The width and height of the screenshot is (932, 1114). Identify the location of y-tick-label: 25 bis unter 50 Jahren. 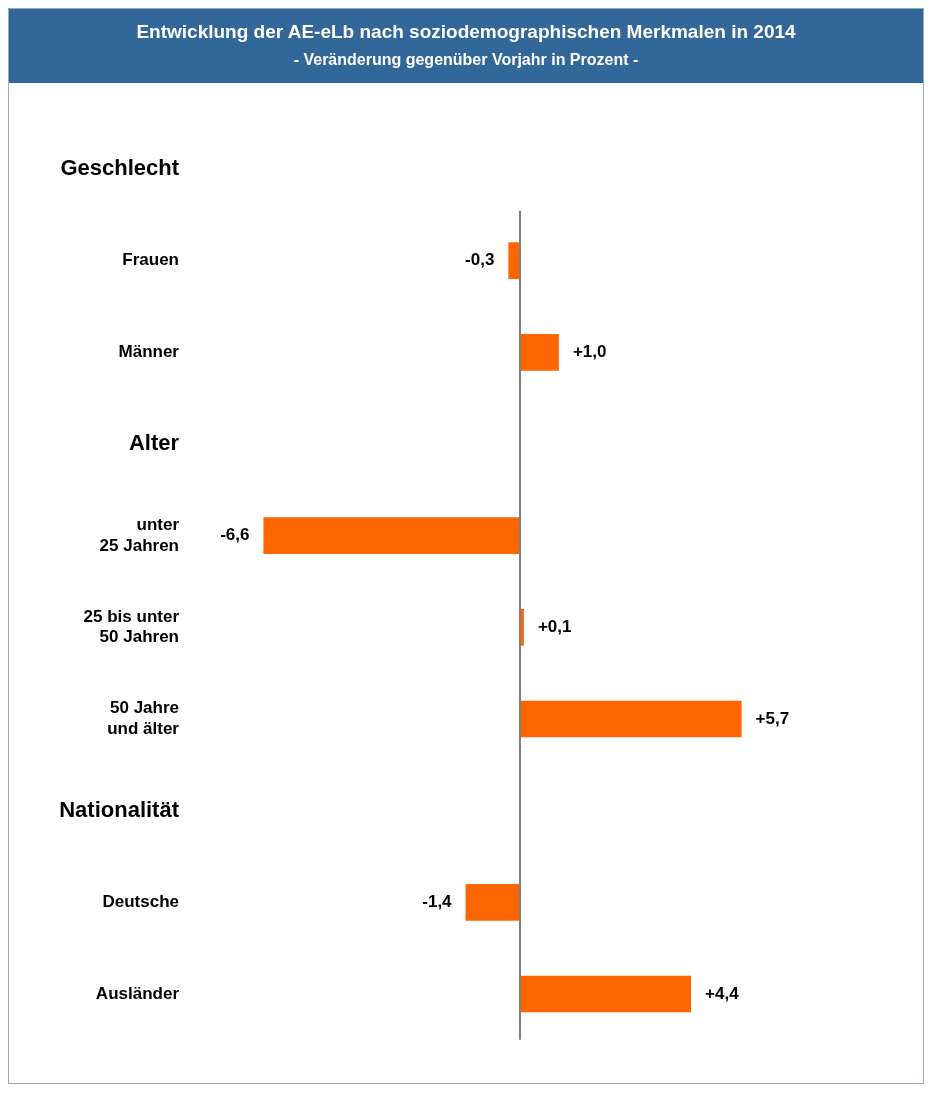
(131, 626).